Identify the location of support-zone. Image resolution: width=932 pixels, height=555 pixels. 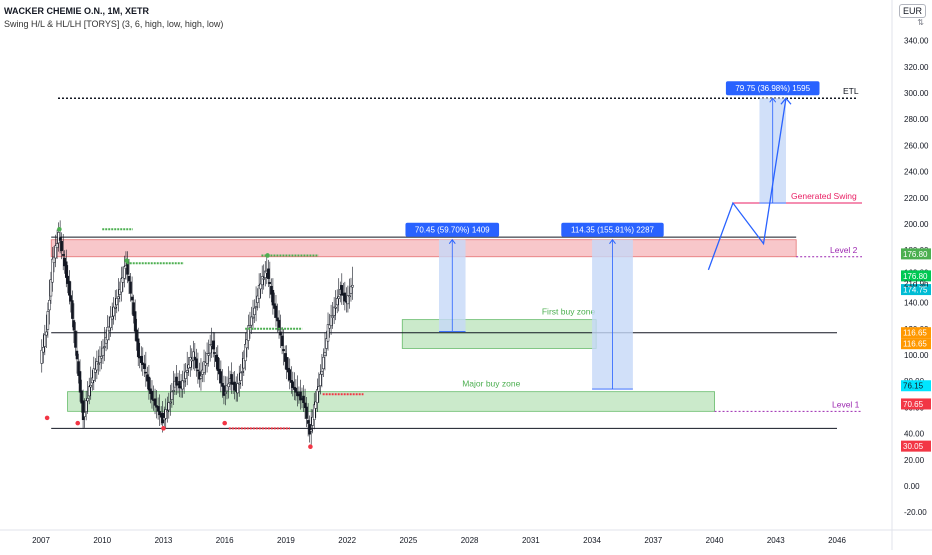
(499, 334).